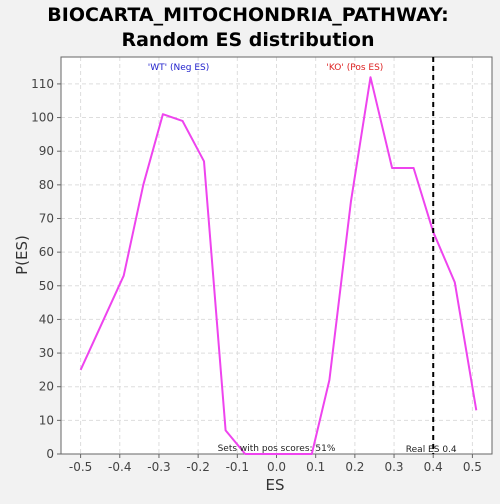 This screenshot has width=500, height=504. I want to click on x-tick-label: 0.4, so click(433, 467).